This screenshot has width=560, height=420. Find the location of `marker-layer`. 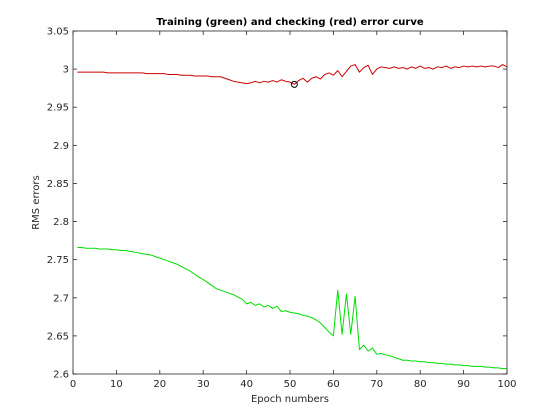

marker-layer is located at coordinates (294, 84).